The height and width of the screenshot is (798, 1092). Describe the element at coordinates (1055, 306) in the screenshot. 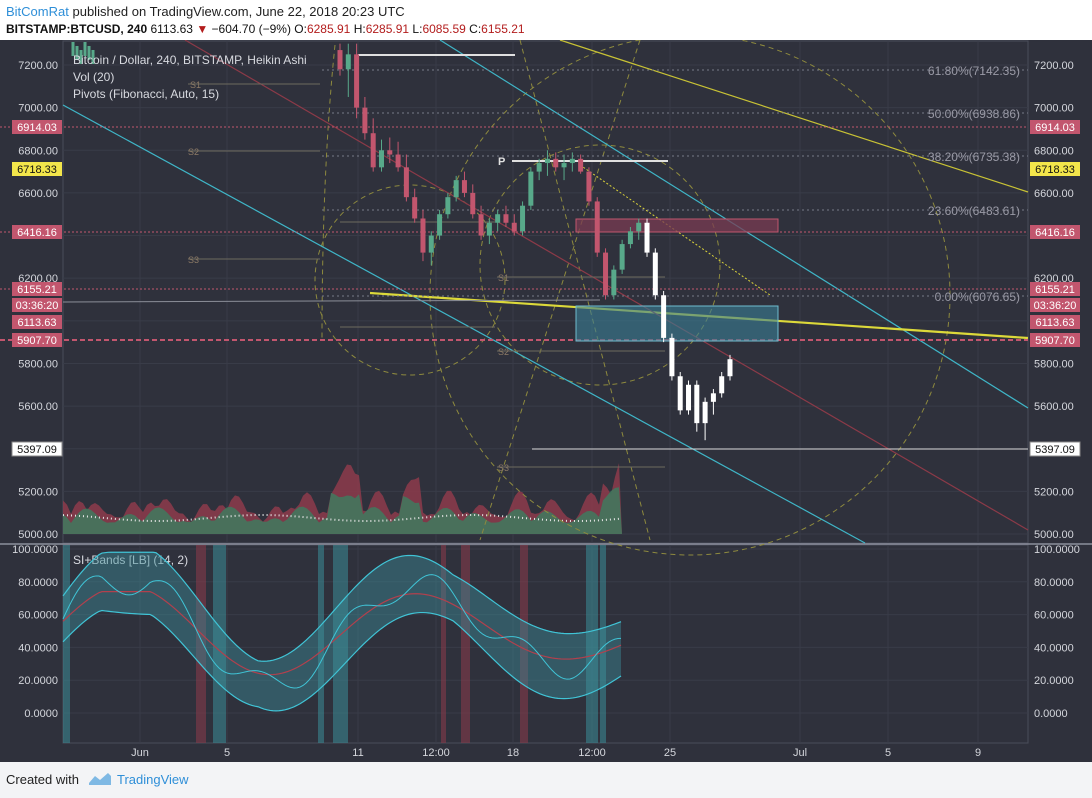

I see `price-badge-right-text: 03:36:20` at that location.